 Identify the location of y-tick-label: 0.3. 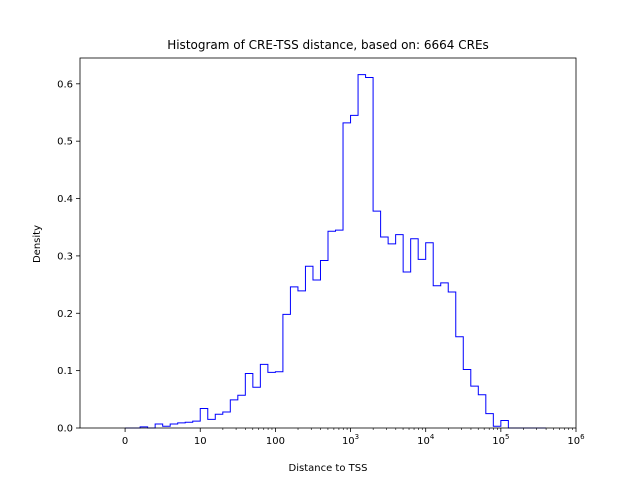
(65, 256).